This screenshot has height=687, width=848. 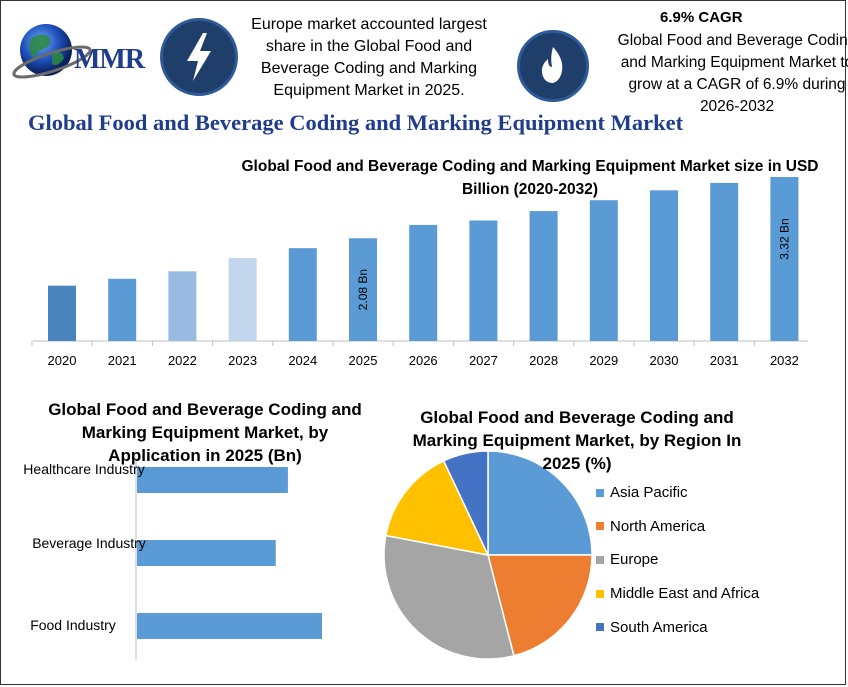 What do you see at coordinates (89, 543) in the screenshot?
I see `application-label: Beverage Industry` at bounding box center [89, 543].